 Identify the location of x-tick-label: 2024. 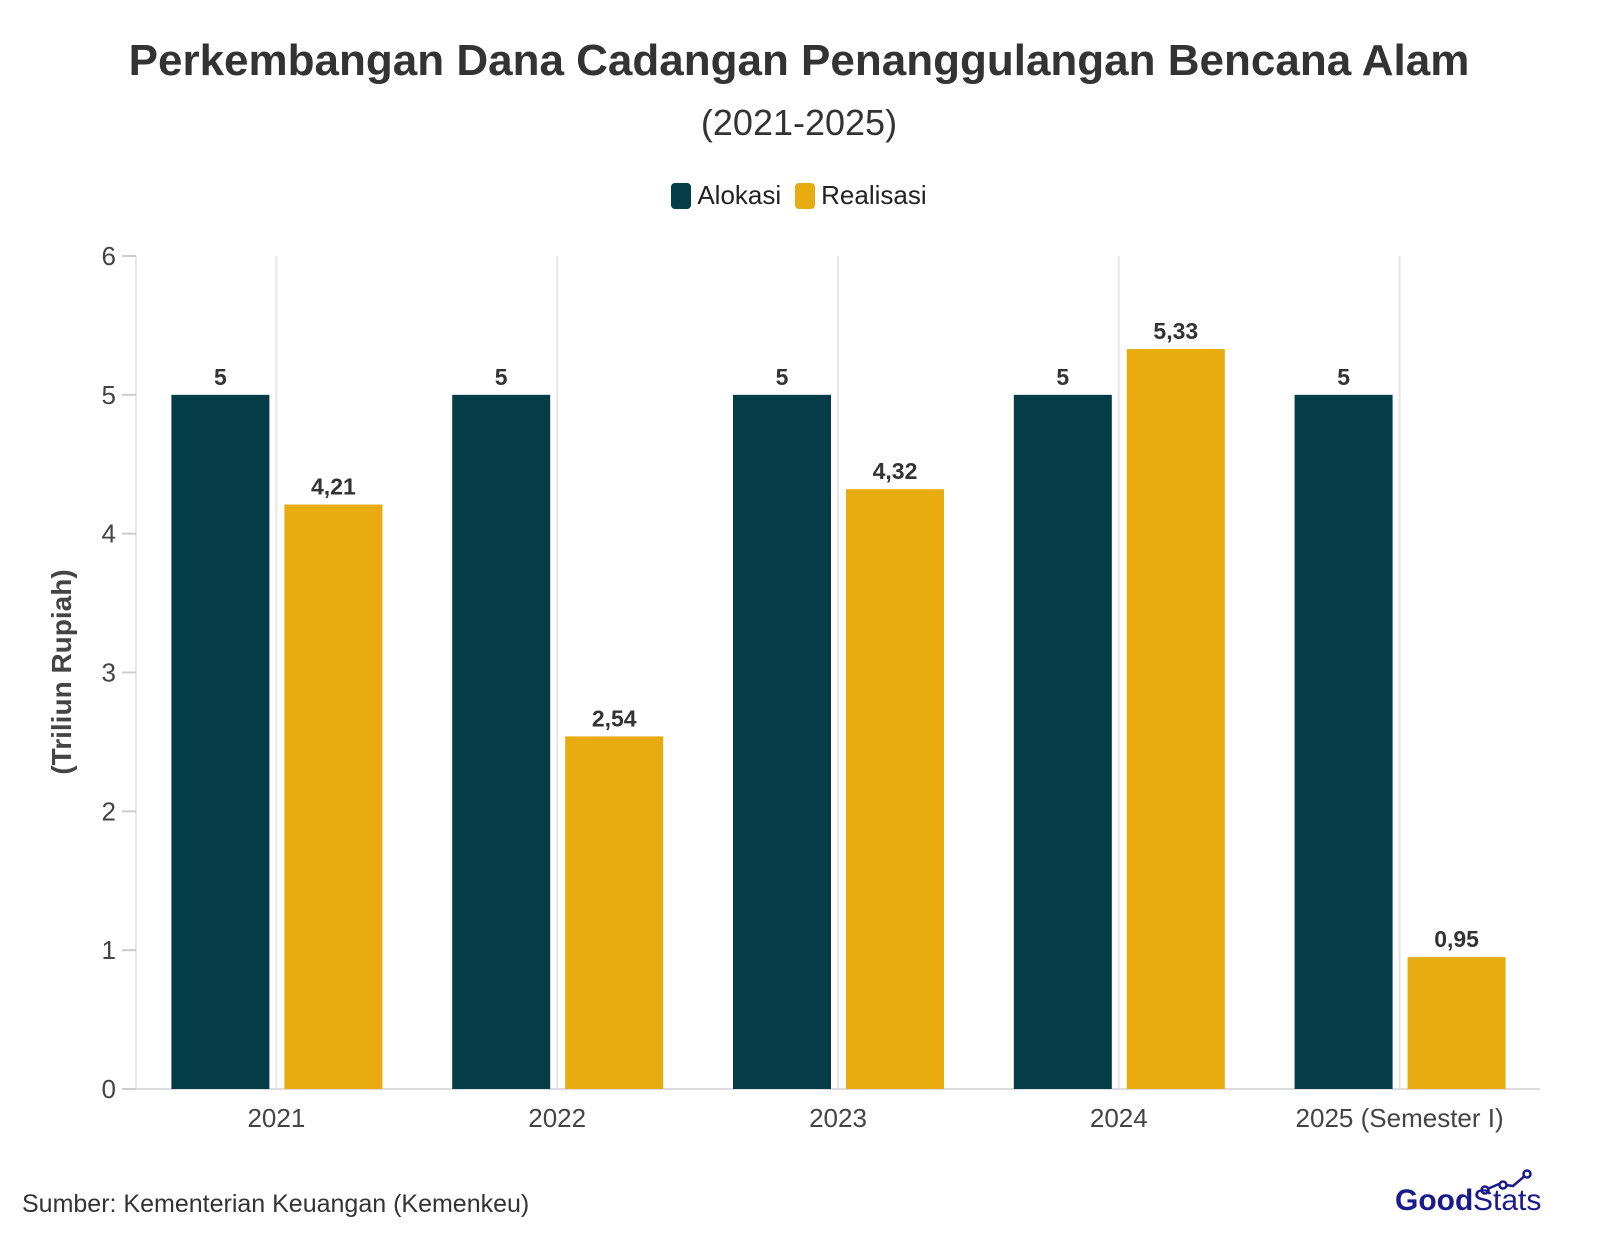
(1119, 1118).